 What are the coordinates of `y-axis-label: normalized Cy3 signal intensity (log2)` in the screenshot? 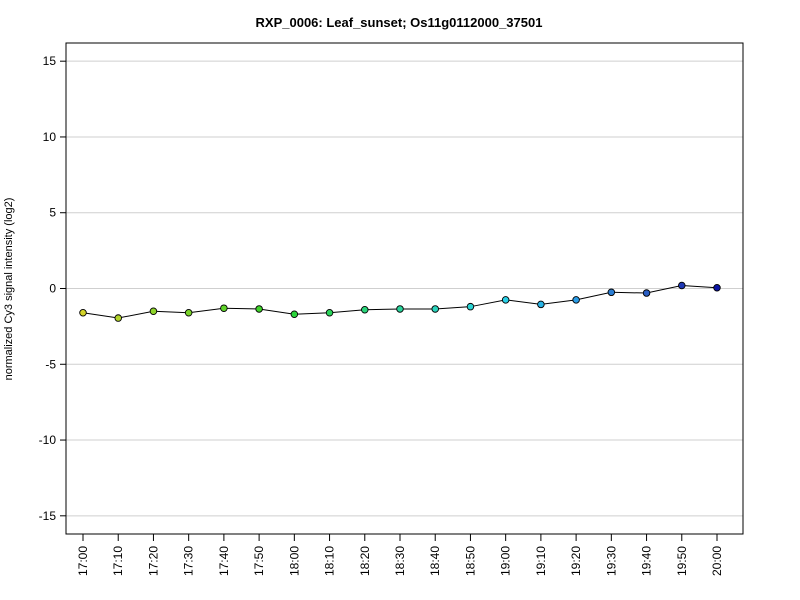 It's located at (9, 289).